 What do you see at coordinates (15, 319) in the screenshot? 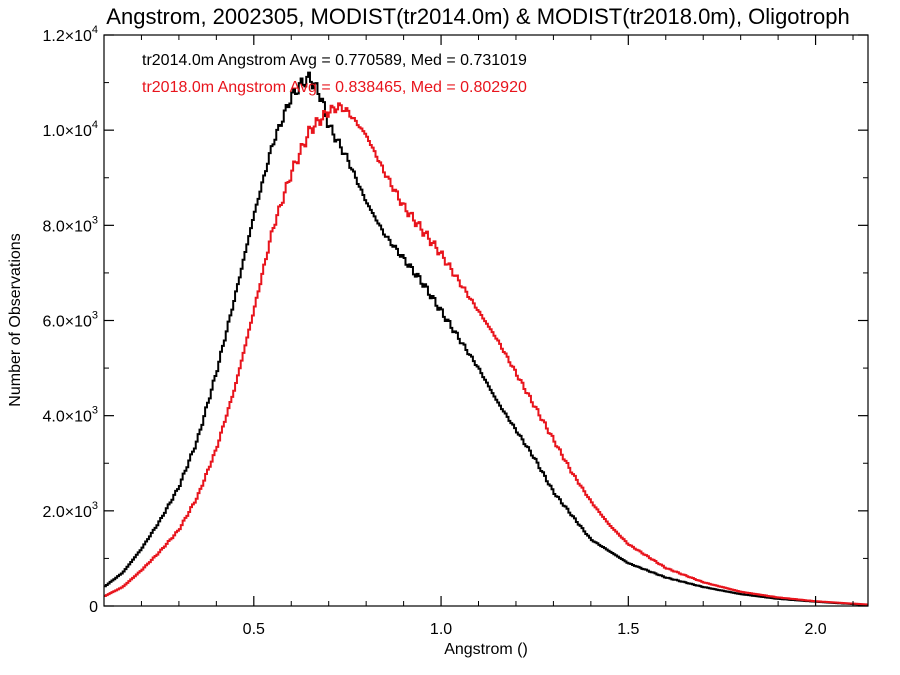
I see `y-axis-label: Number of Observations` at bounding box center [15, 319].